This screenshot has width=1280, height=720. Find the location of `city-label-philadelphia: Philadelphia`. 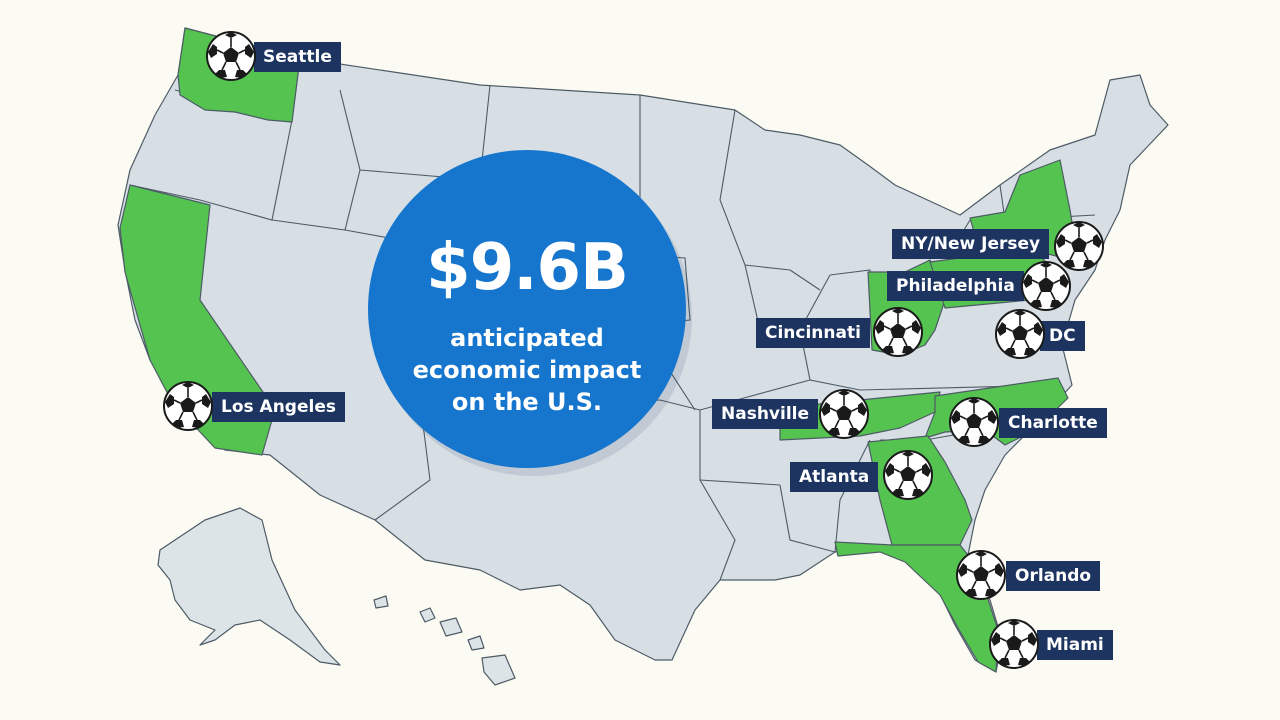

city-label-philadelphia: Philadelphia is located at coordinates (955, 286).